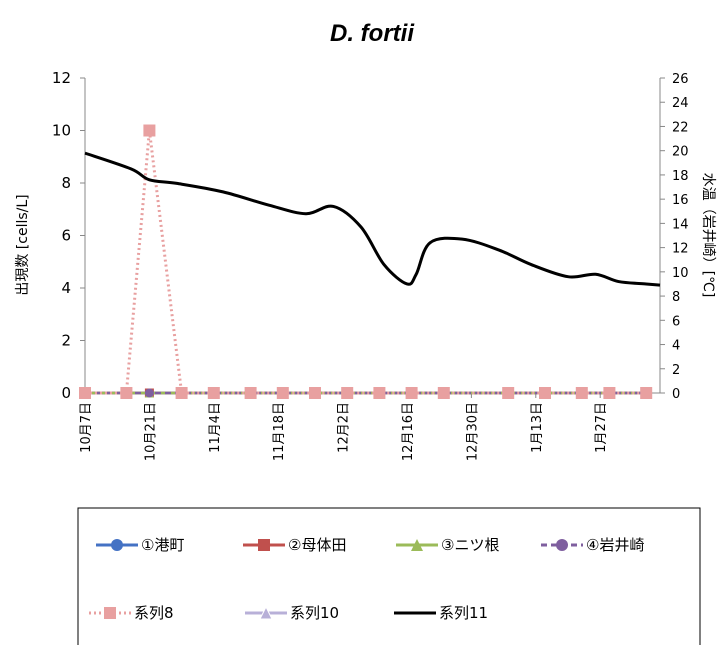 Image resolution: width=718 pixels, height=645 pixels. I want to click on chart-title: D. fortii, so click(372, 33).